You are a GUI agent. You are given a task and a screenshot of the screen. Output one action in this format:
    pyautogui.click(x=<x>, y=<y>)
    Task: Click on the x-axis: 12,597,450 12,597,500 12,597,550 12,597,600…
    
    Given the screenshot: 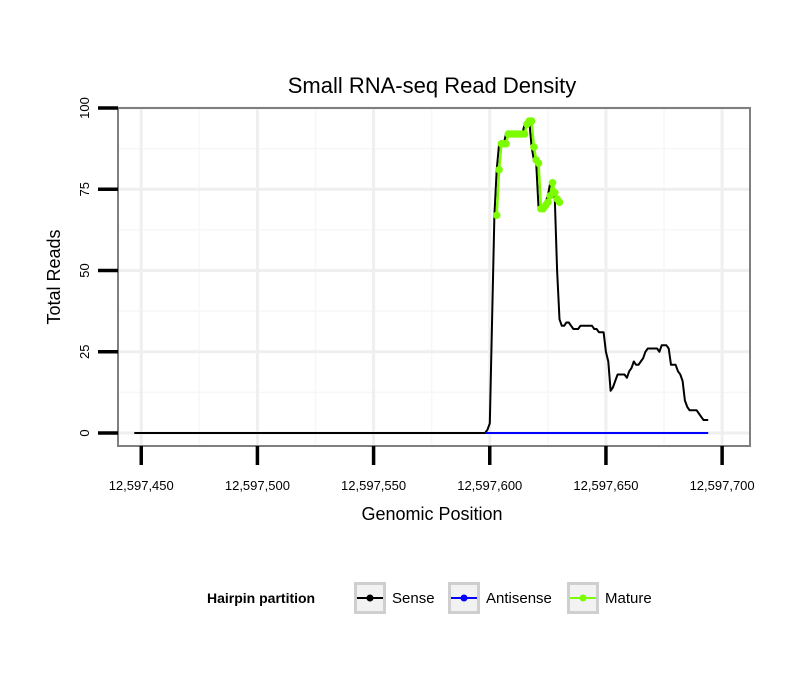 What is the action you would take?
    pyautogui.click(x=432, y=469)
    